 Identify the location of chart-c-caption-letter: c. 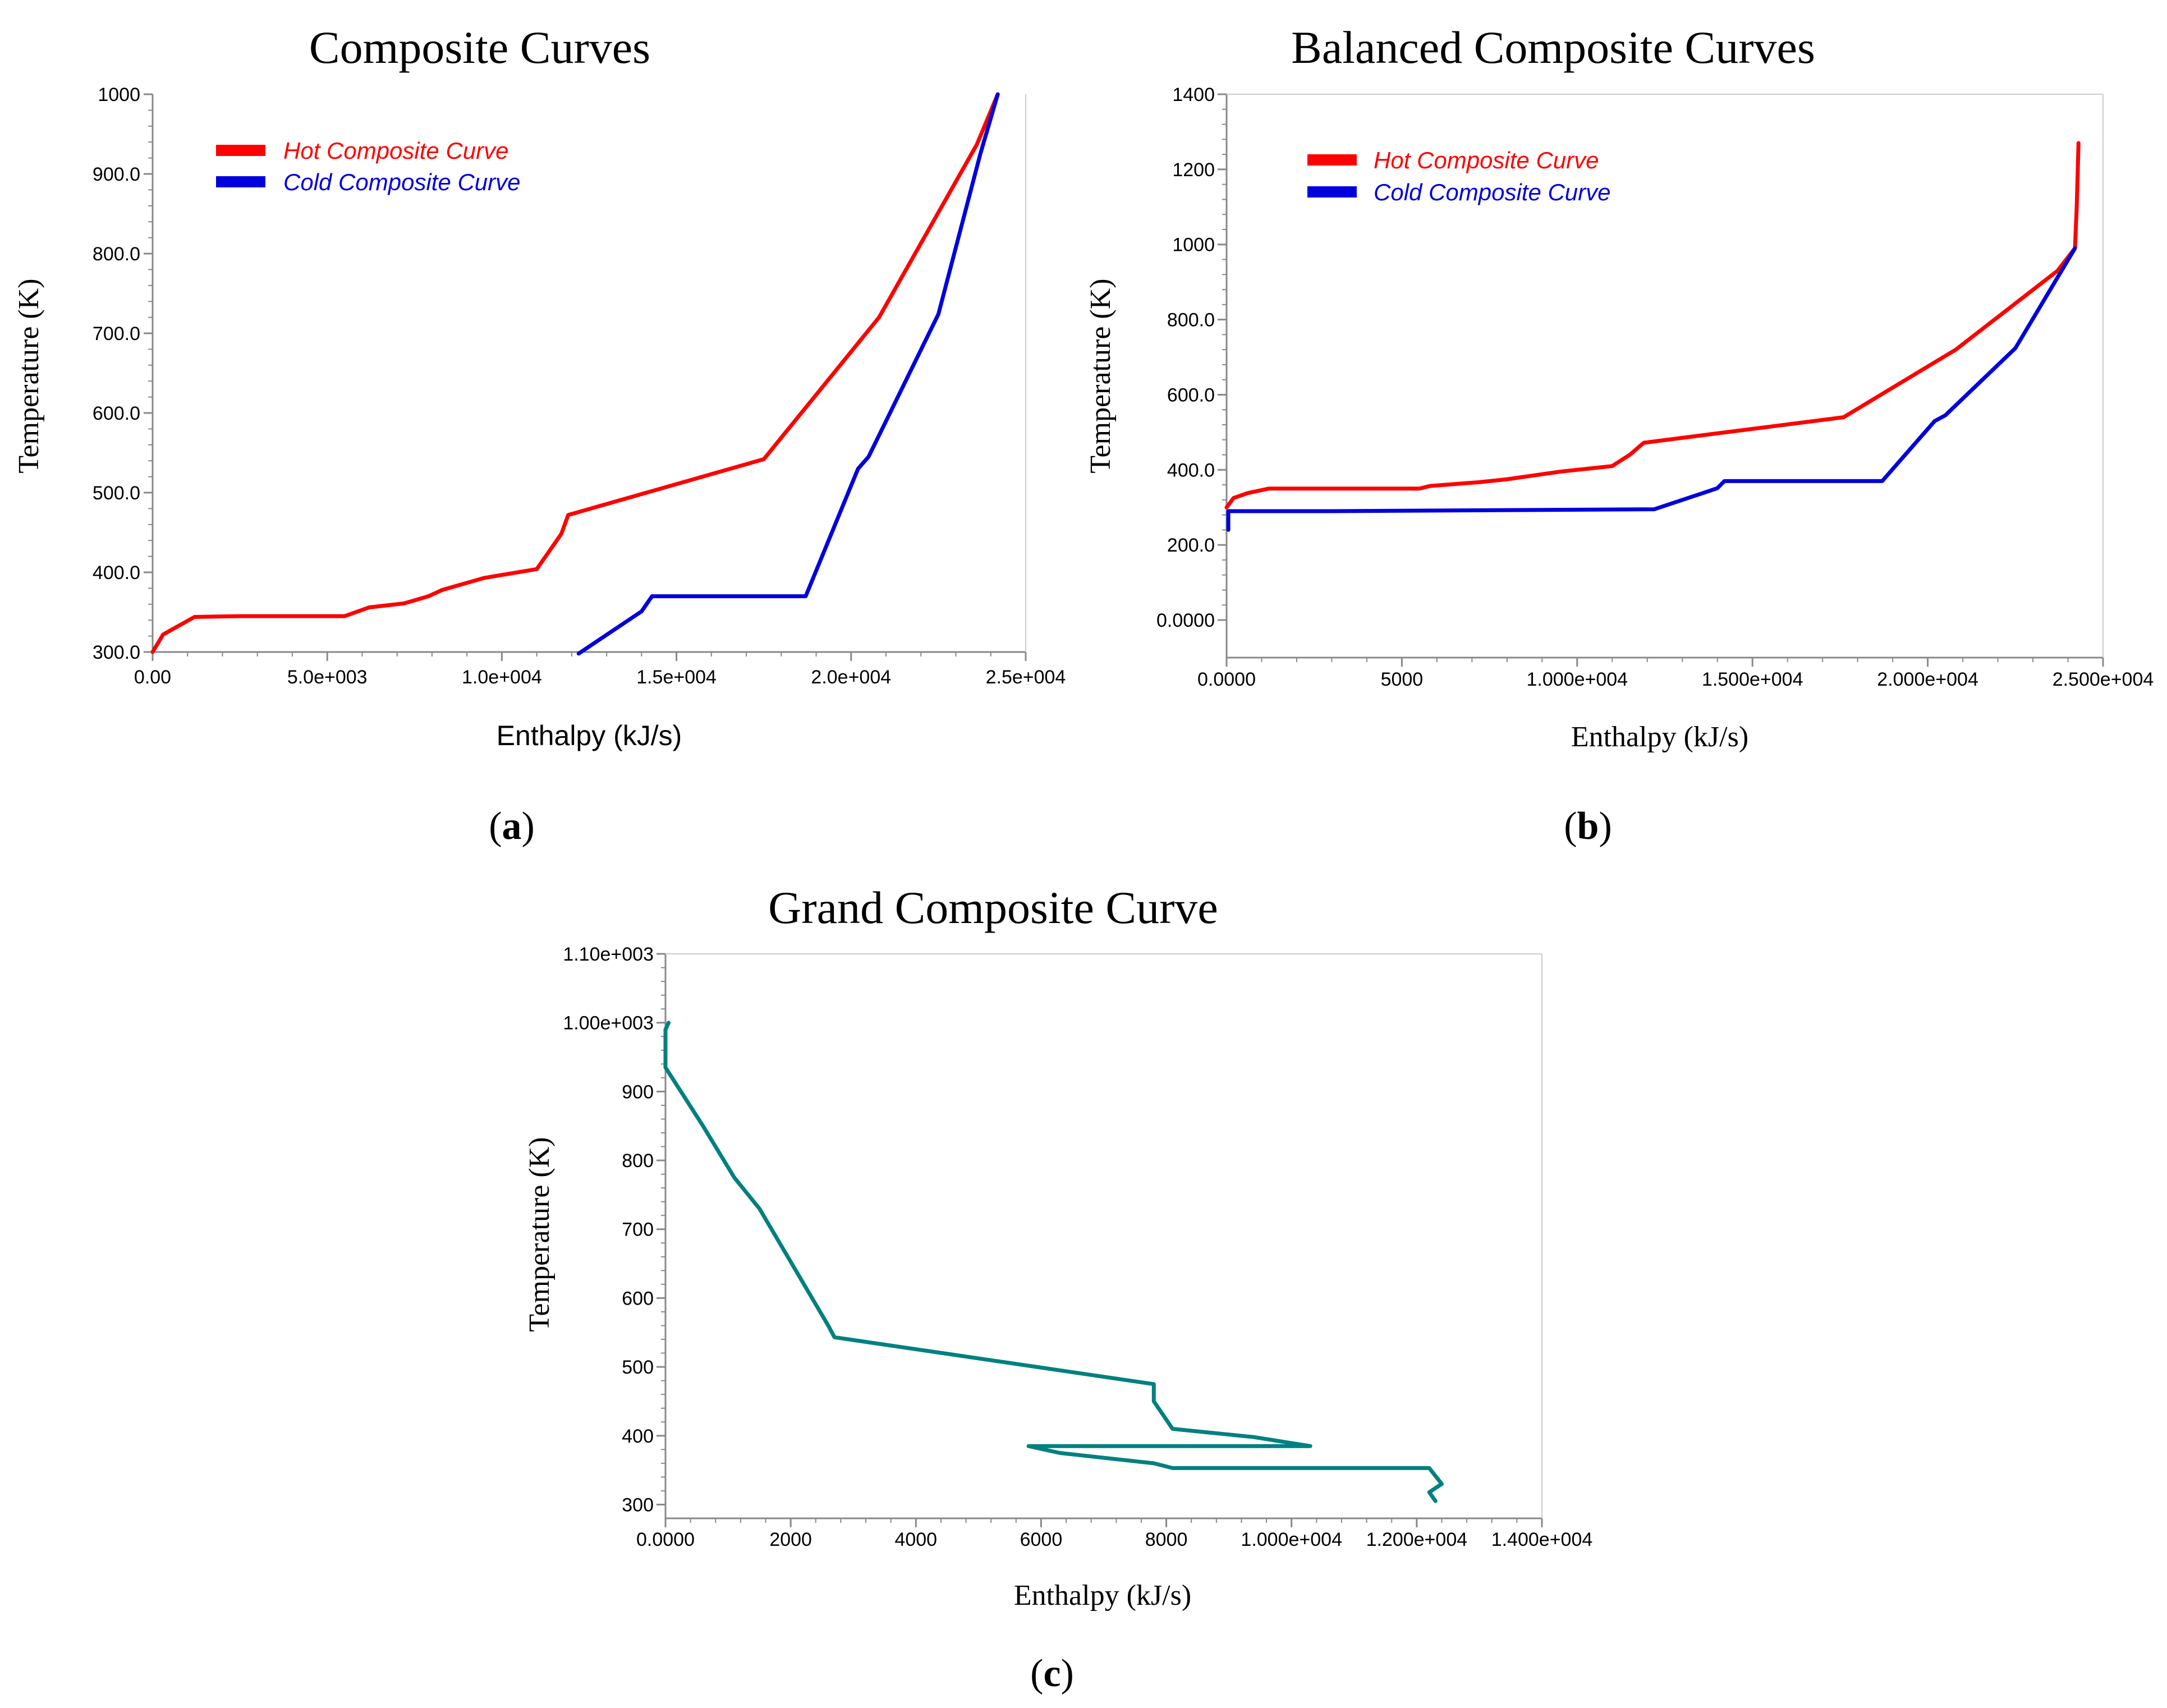
(1051, 1674).